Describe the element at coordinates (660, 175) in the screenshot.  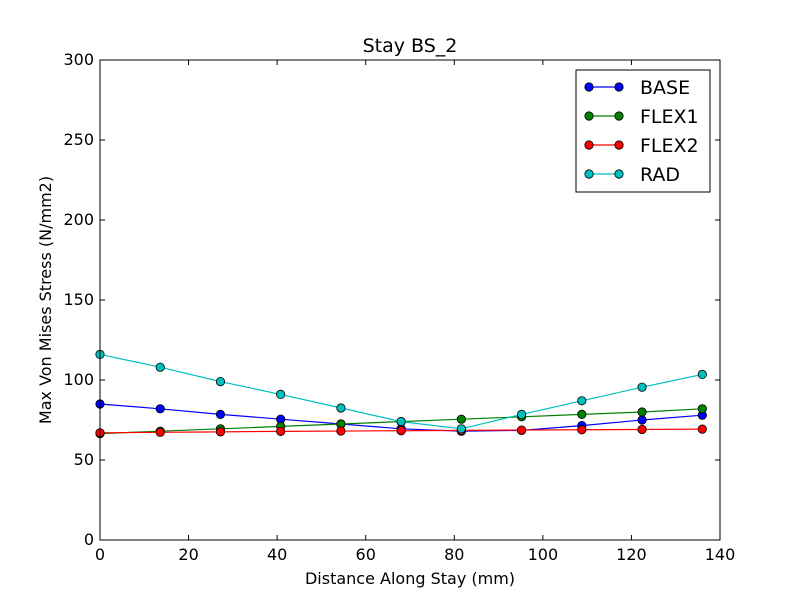
I see `legend-label-rad: RAD` at that location.